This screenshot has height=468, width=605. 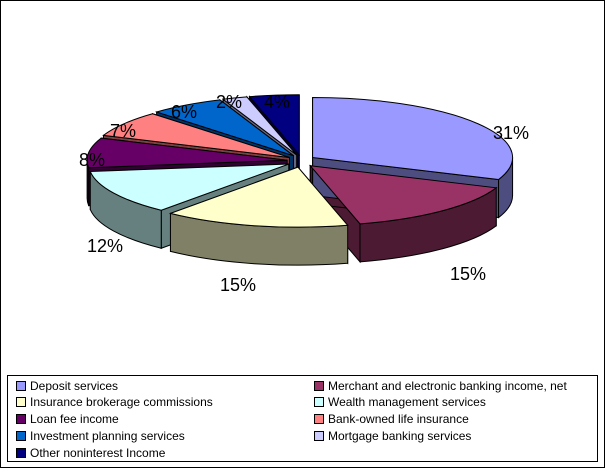 I want to click on slice-data-label-2: 15%, so click(x=238, y=285).